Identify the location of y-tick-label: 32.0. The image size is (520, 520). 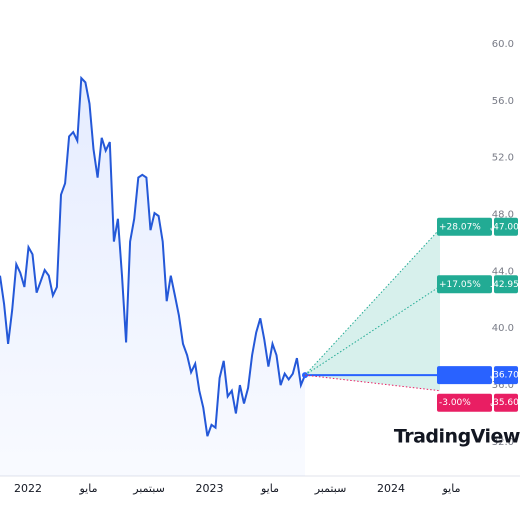
(503, 442).